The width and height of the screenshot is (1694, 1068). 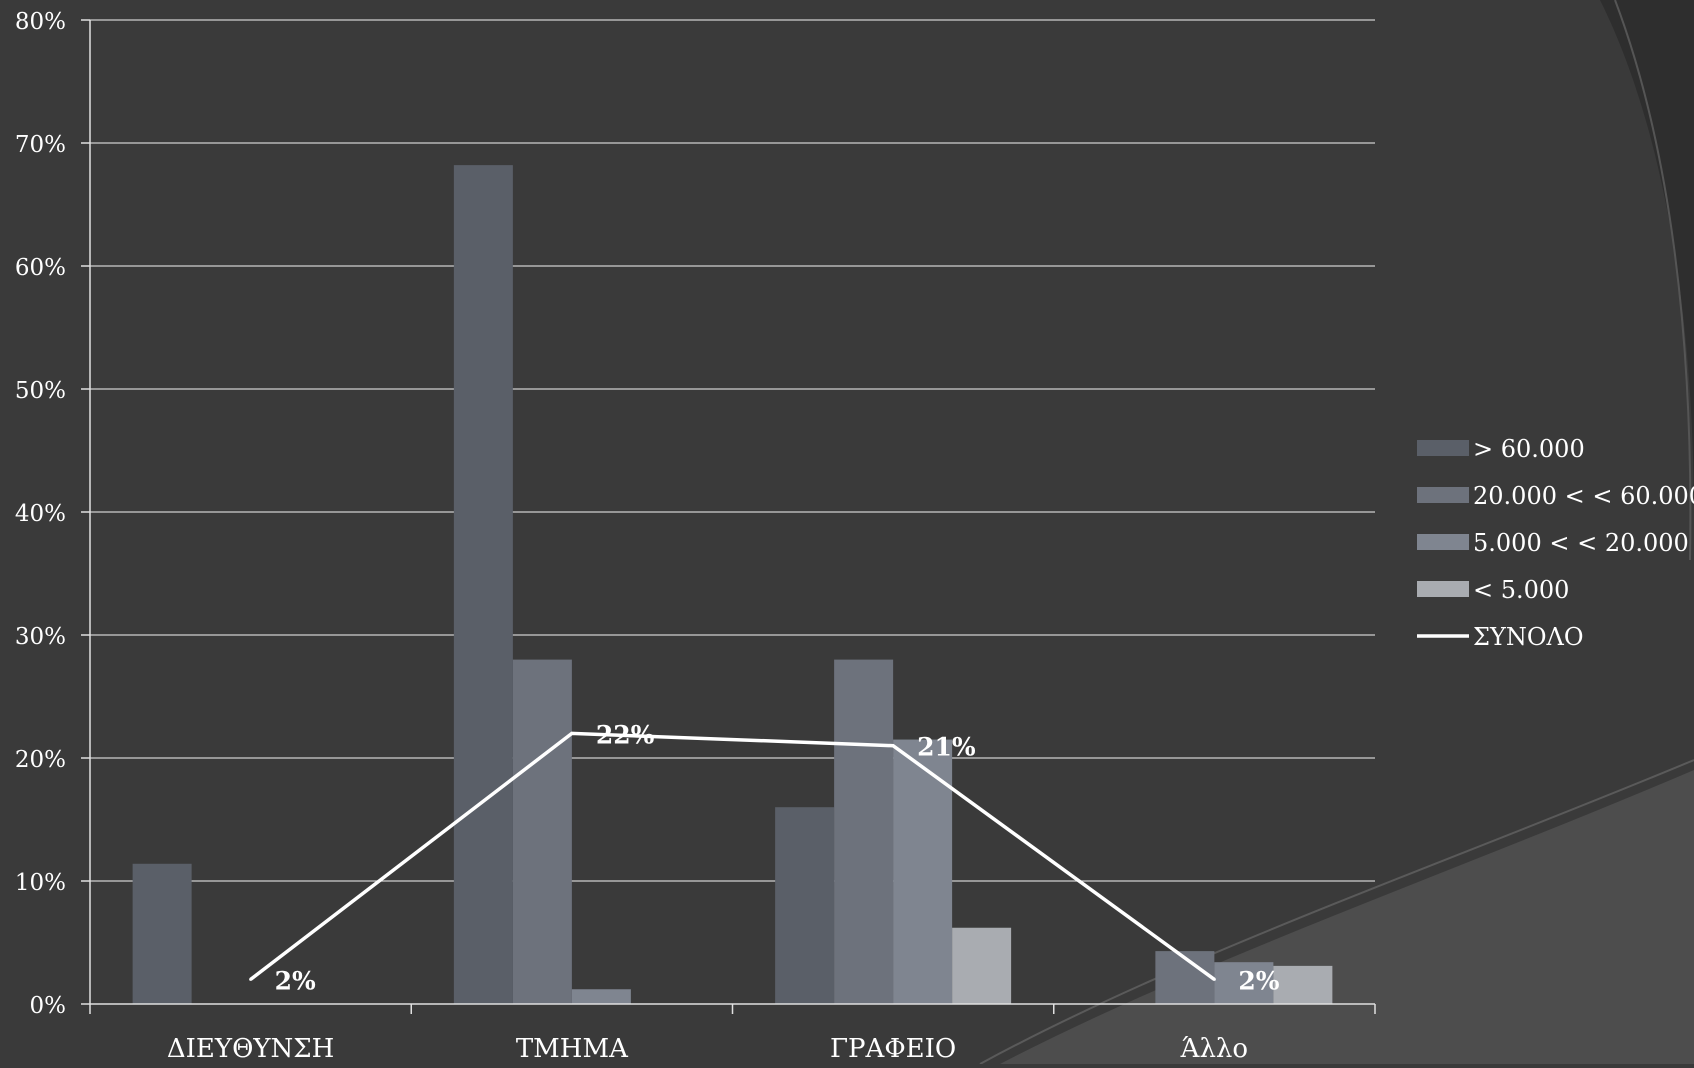 What do you see at coordinates (40, 760) in the screenshot?
I see `y-tick-label: 20%` at bounding box center [40, 760].